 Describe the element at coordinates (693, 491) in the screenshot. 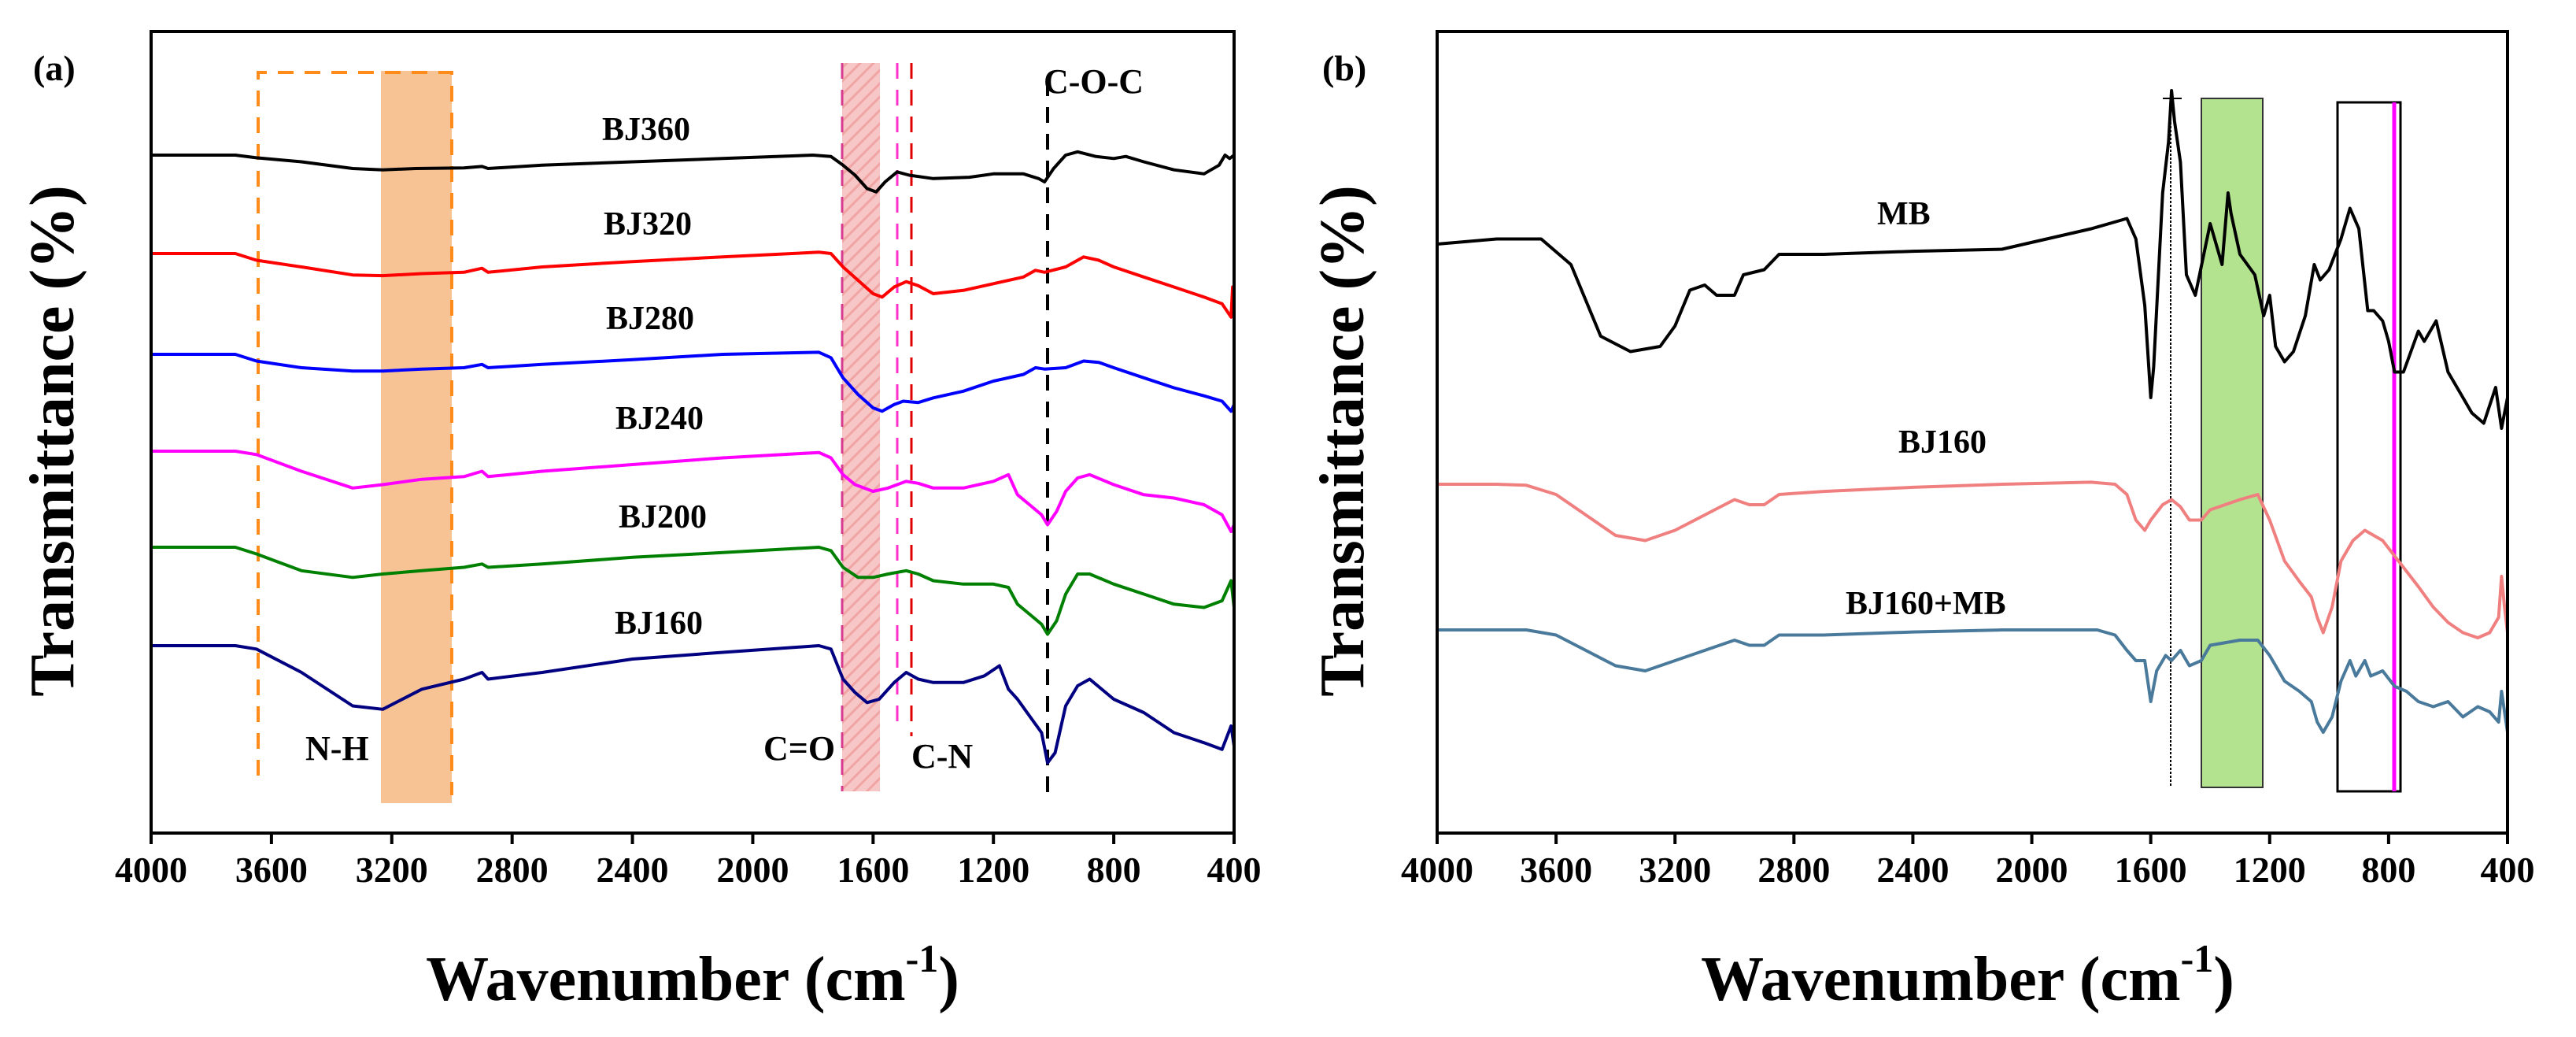

I see `series-line-bj240` at that location.